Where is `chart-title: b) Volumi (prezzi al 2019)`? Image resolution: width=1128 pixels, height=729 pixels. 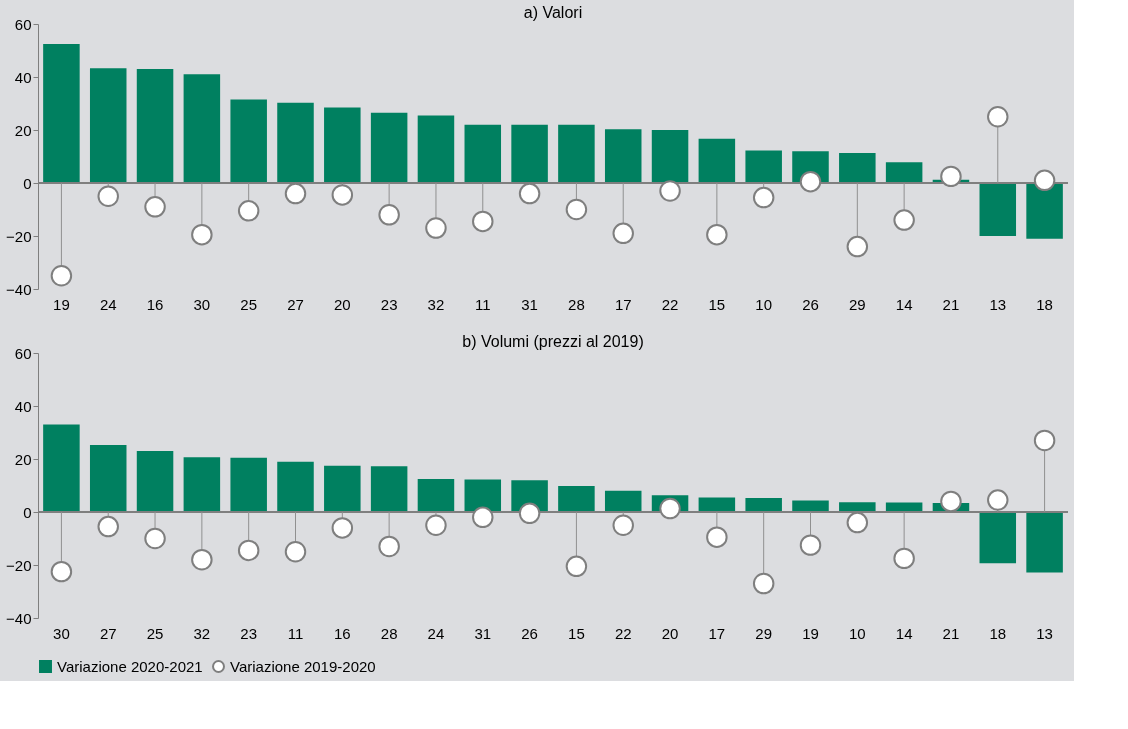 chart-title: b) Volumi (prezzi al 2019) is located at coordinates (553, 341).